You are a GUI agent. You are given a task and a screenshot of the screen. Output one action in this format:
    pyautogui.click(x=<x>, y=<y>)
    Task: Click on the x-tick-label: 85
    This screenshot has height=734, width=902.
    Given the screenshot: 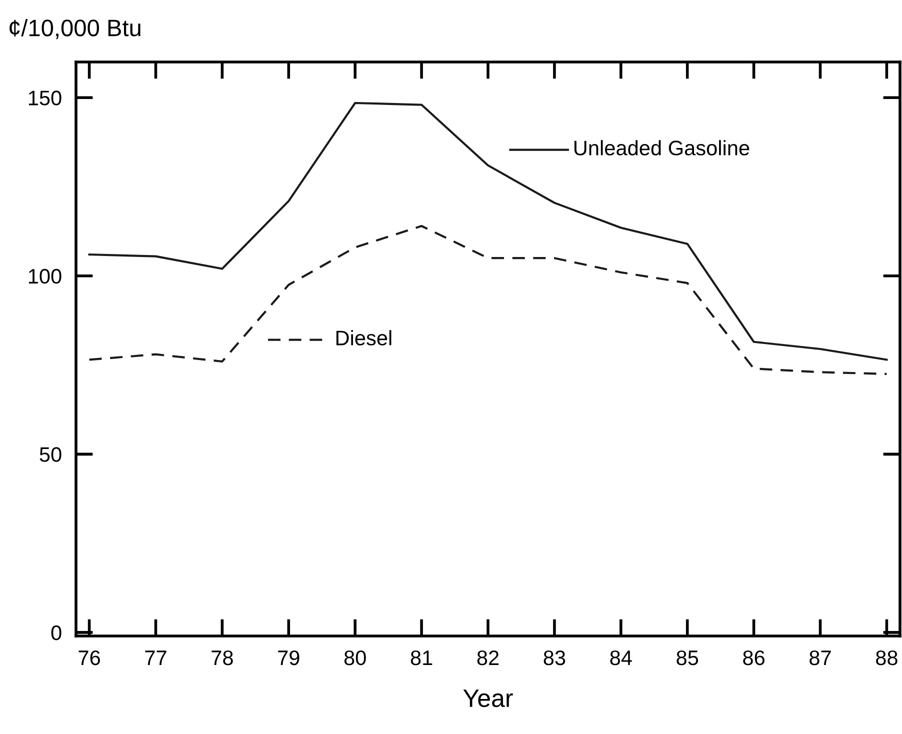 What is the action you would take?
    pyautogui.click(x=687, y=658)
    